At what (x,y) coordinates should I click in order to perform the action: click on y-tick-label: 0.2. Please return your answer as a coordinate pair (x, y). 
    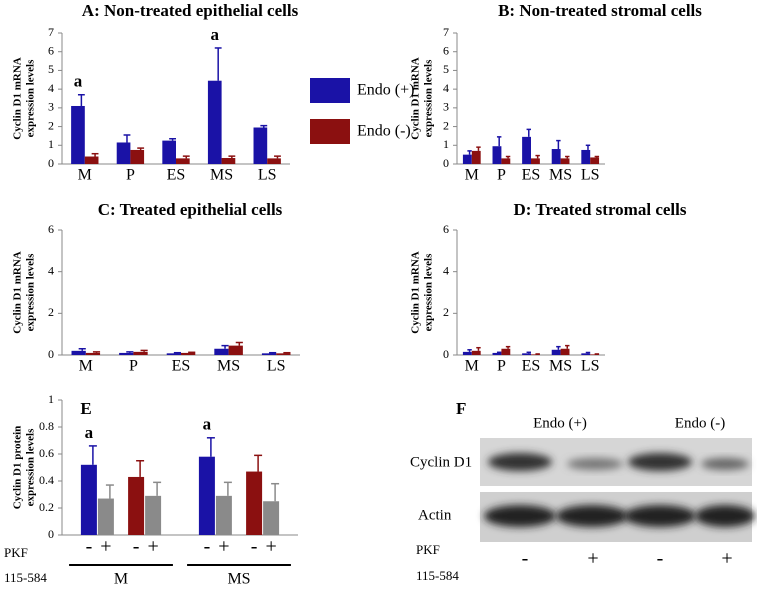
    Looking at the image, I should click on (46, 507).